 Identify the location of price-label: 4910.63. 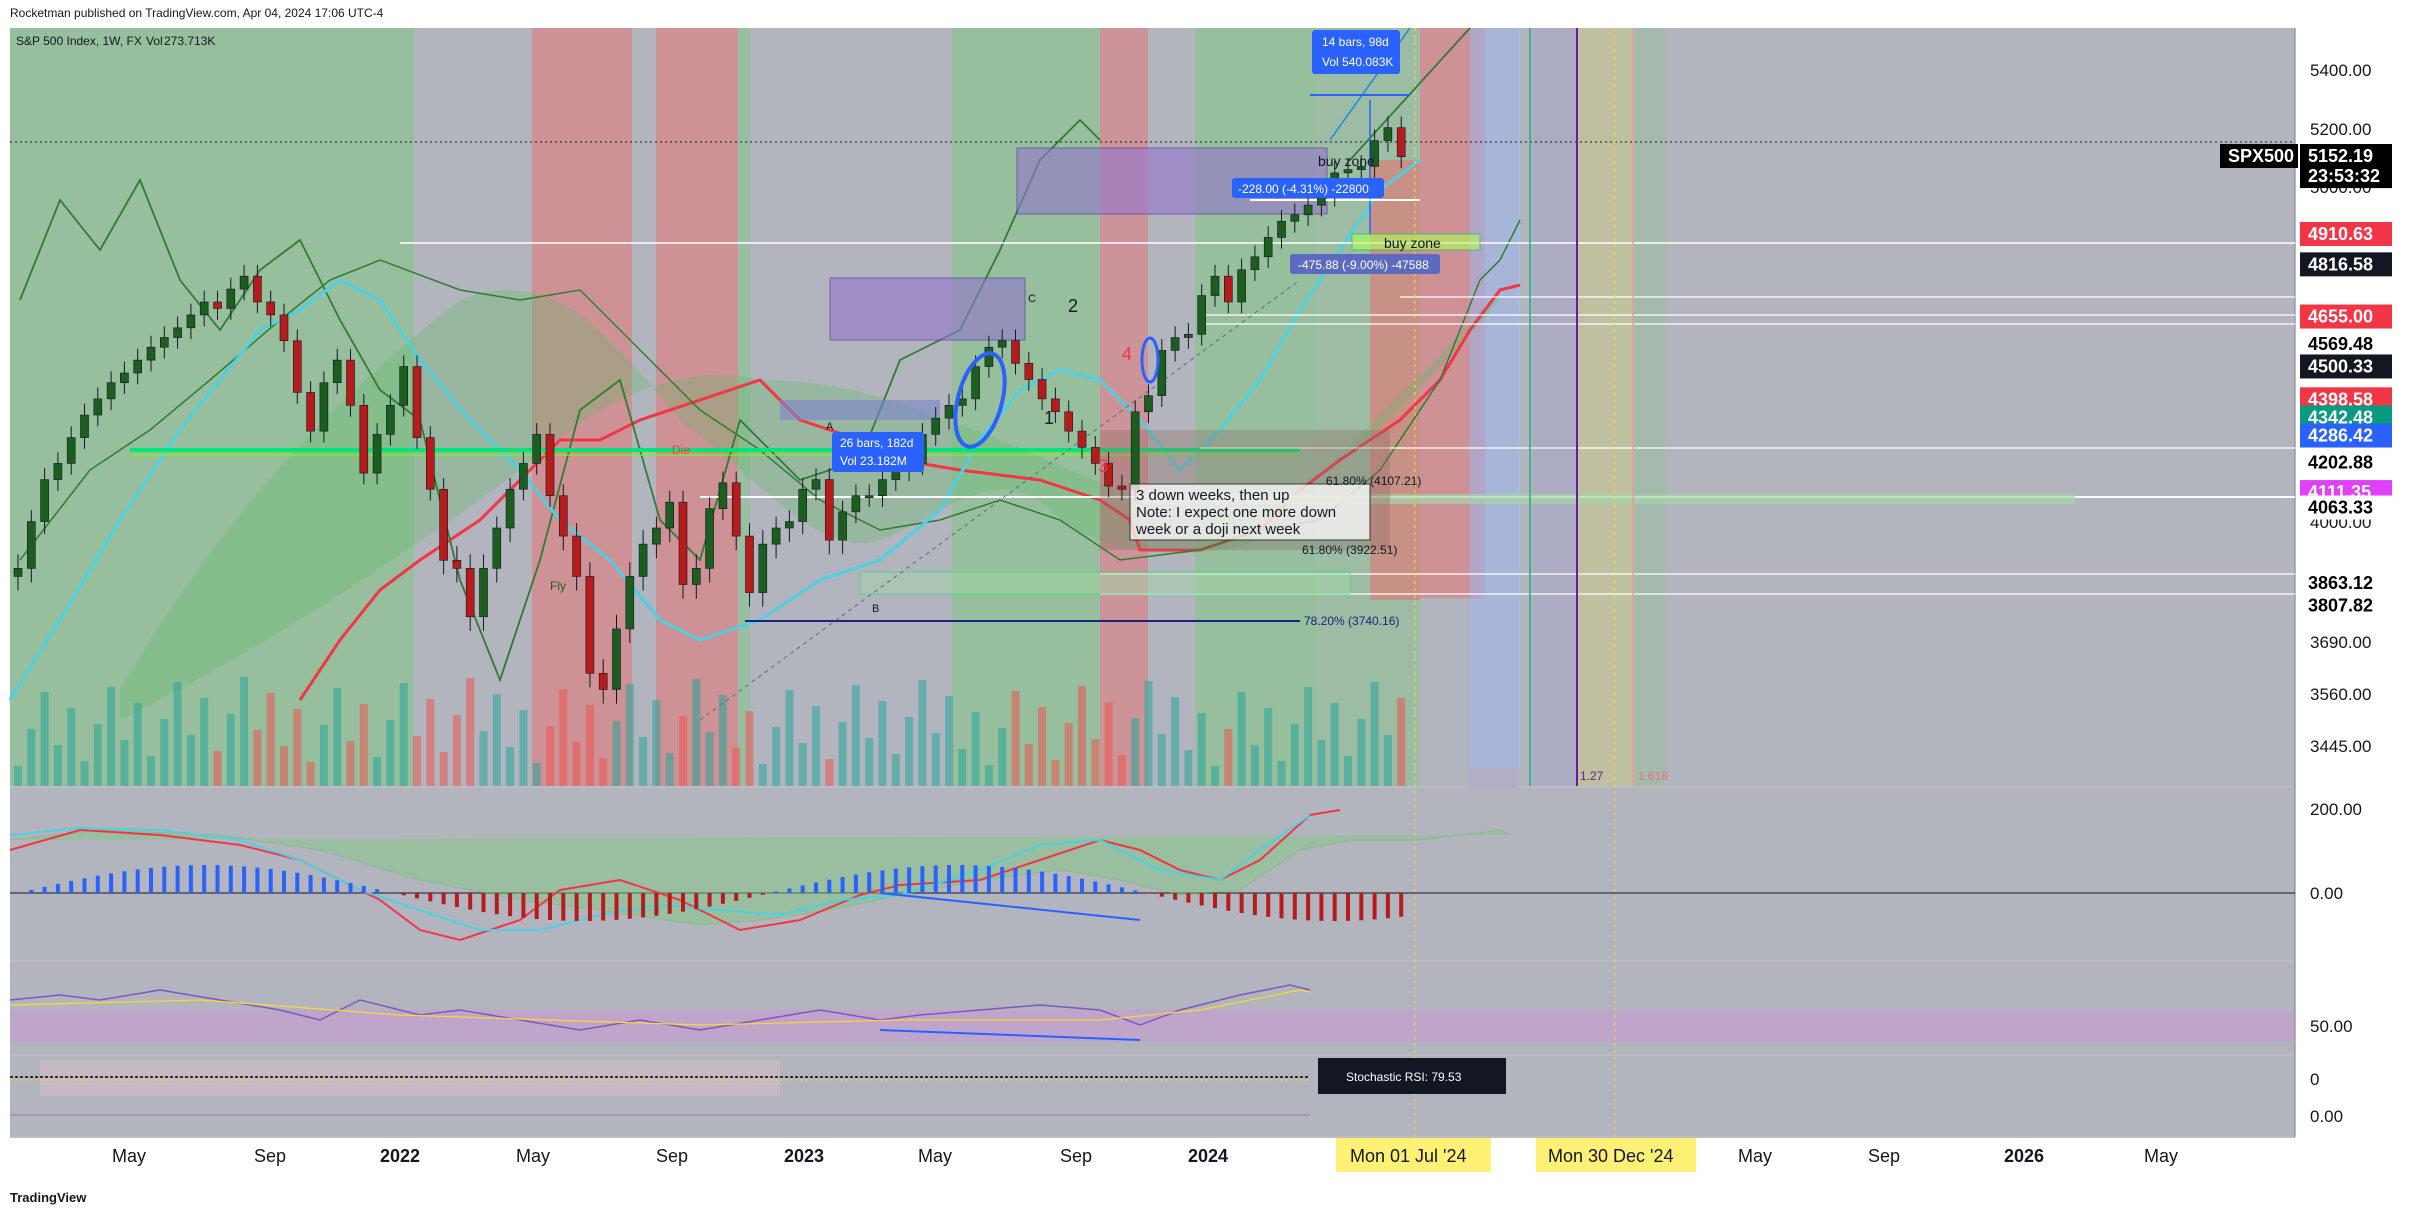
(2340, 234).